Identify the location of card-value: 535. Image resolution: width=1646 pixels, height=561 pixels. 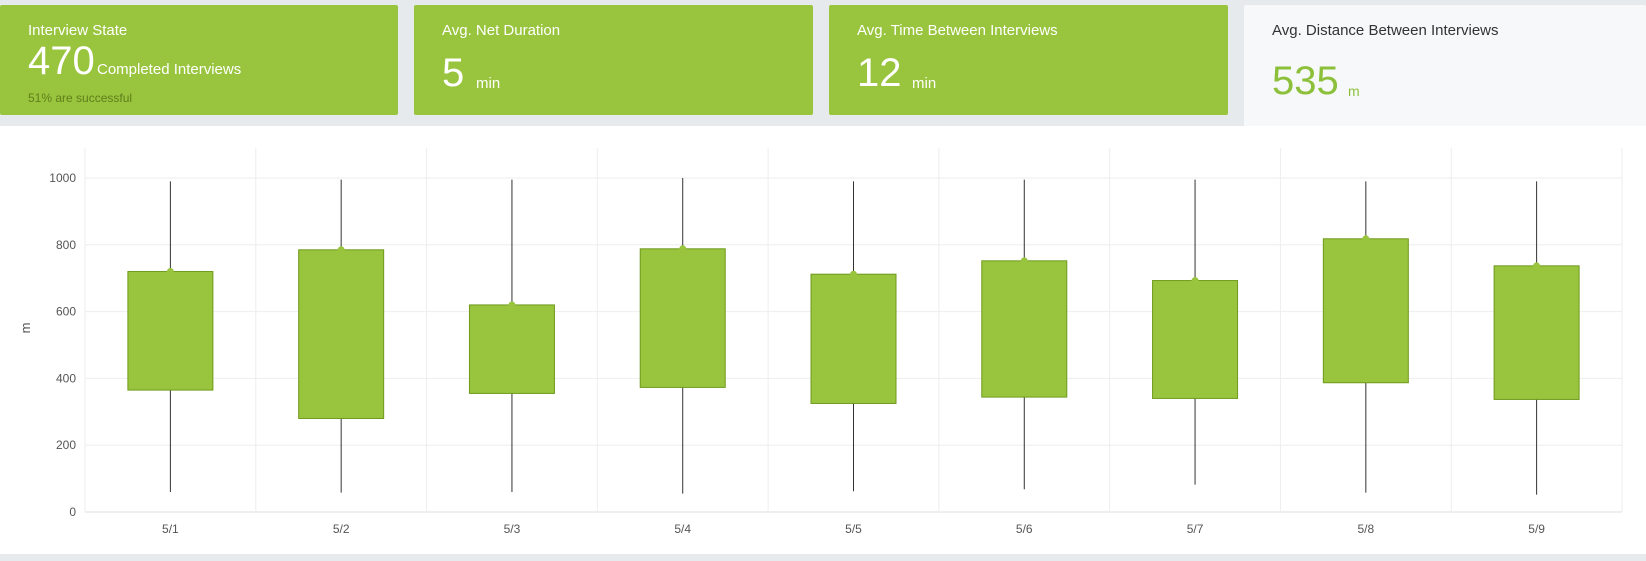
(1305, 81).